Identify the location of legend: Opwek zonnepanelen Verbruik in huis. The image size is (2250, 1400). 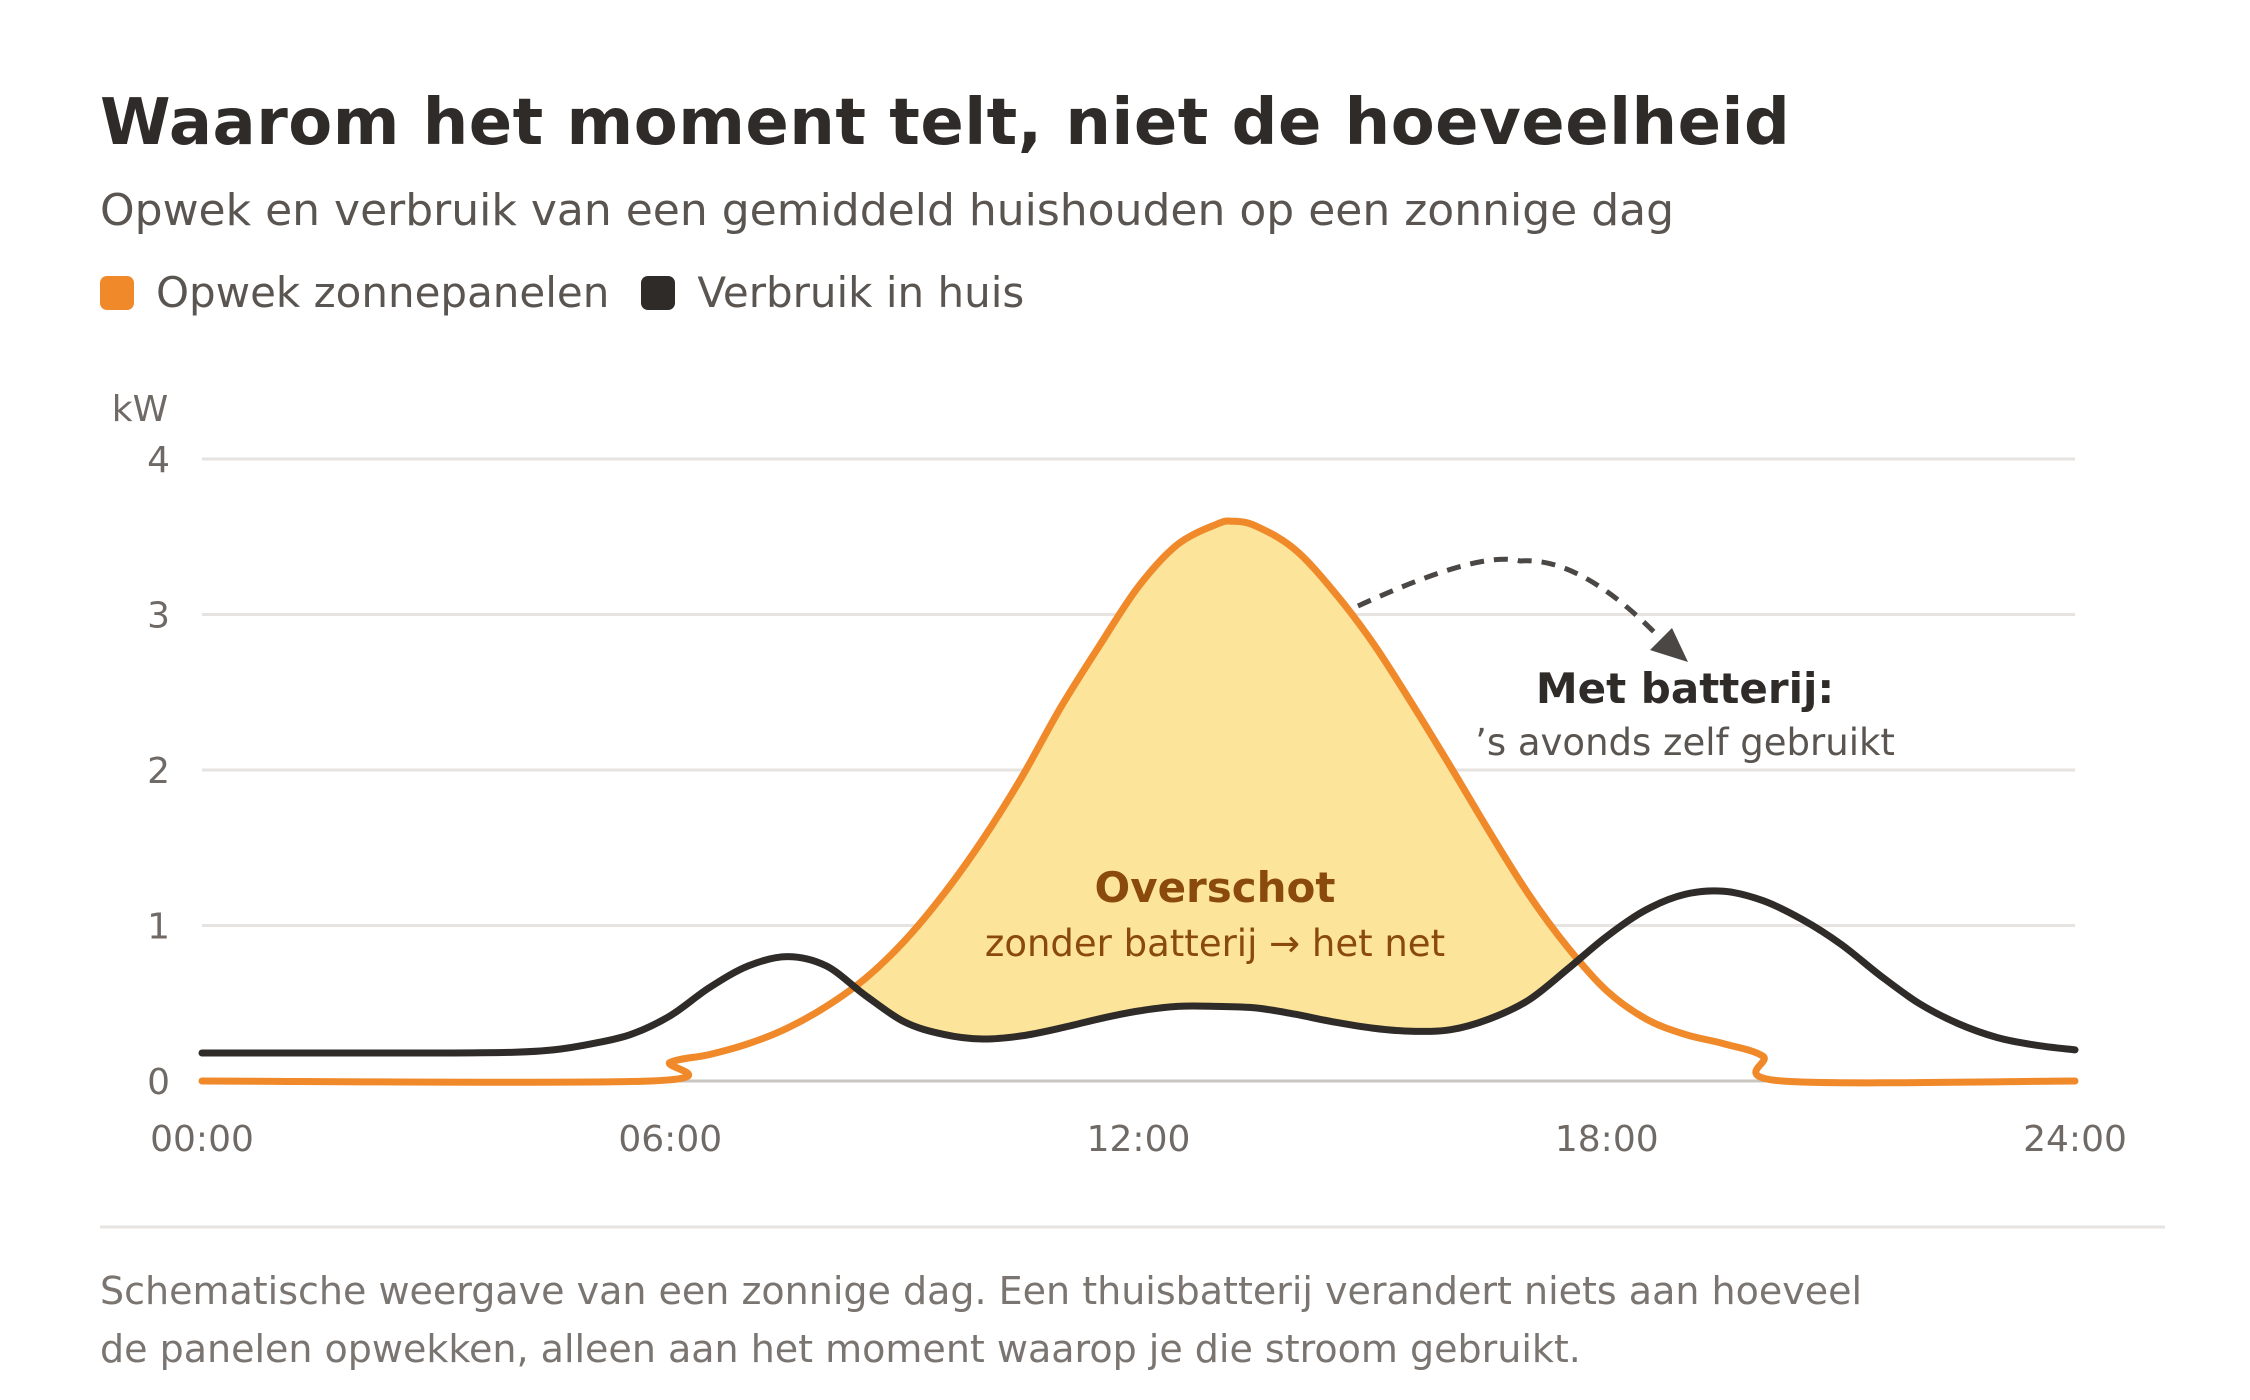
(578, 292).